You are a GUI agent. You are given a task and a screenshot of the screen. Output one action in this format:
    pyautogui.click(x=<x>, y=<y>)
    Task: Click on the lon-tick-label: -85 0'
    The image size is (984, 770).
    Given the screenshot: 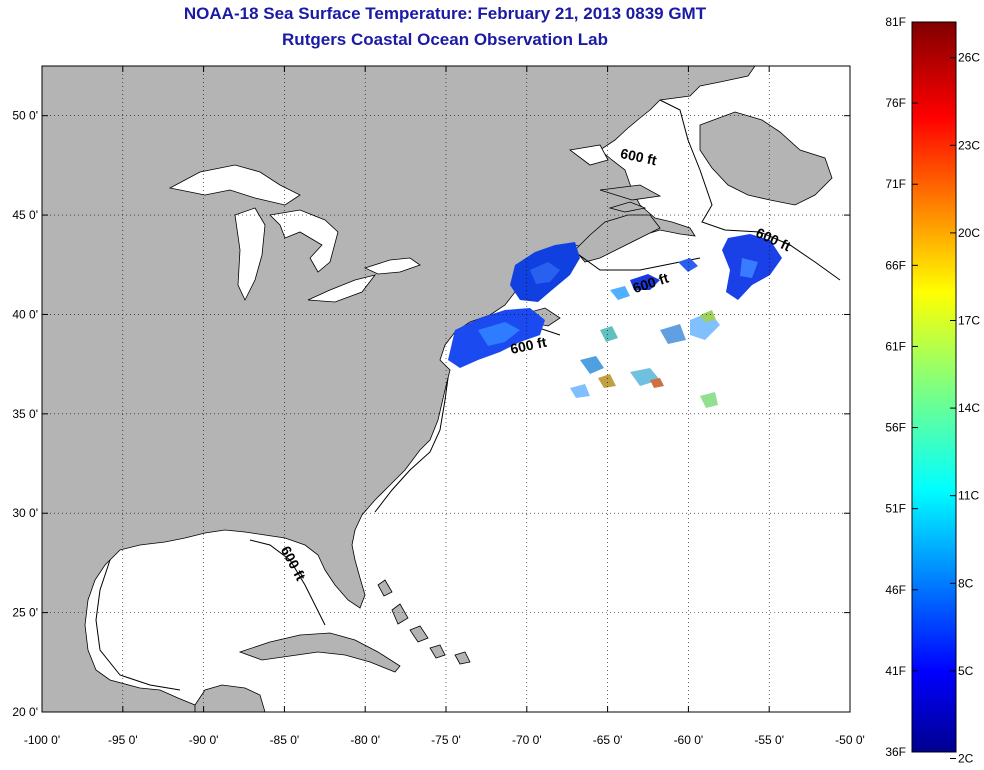 What is the action you would take?
    pyautogui.click(x=285, y=740)
    